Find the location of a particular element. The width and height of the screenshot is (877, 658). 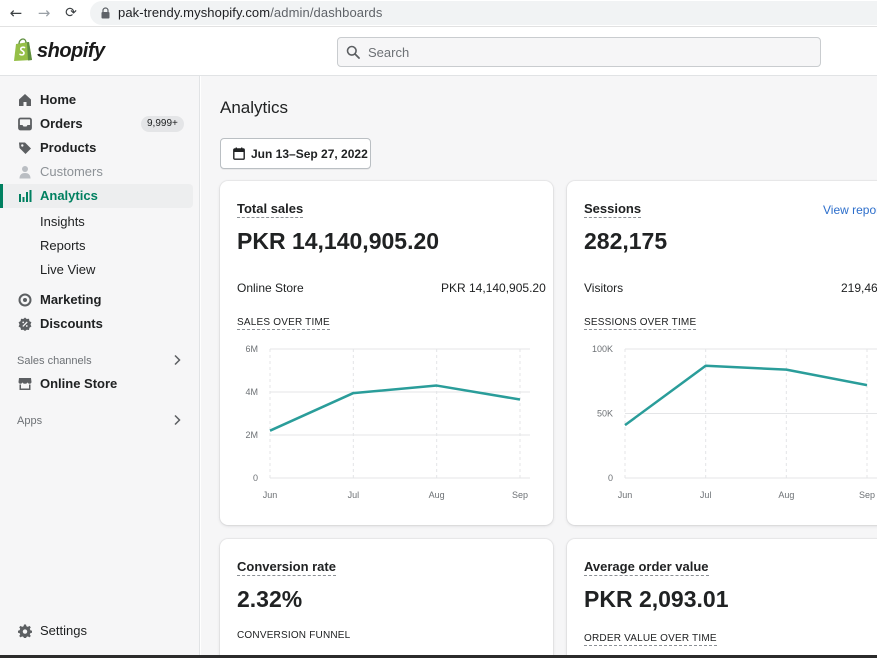

sidebar-item-online-store: Online Store is located at coordinates (96, 384).